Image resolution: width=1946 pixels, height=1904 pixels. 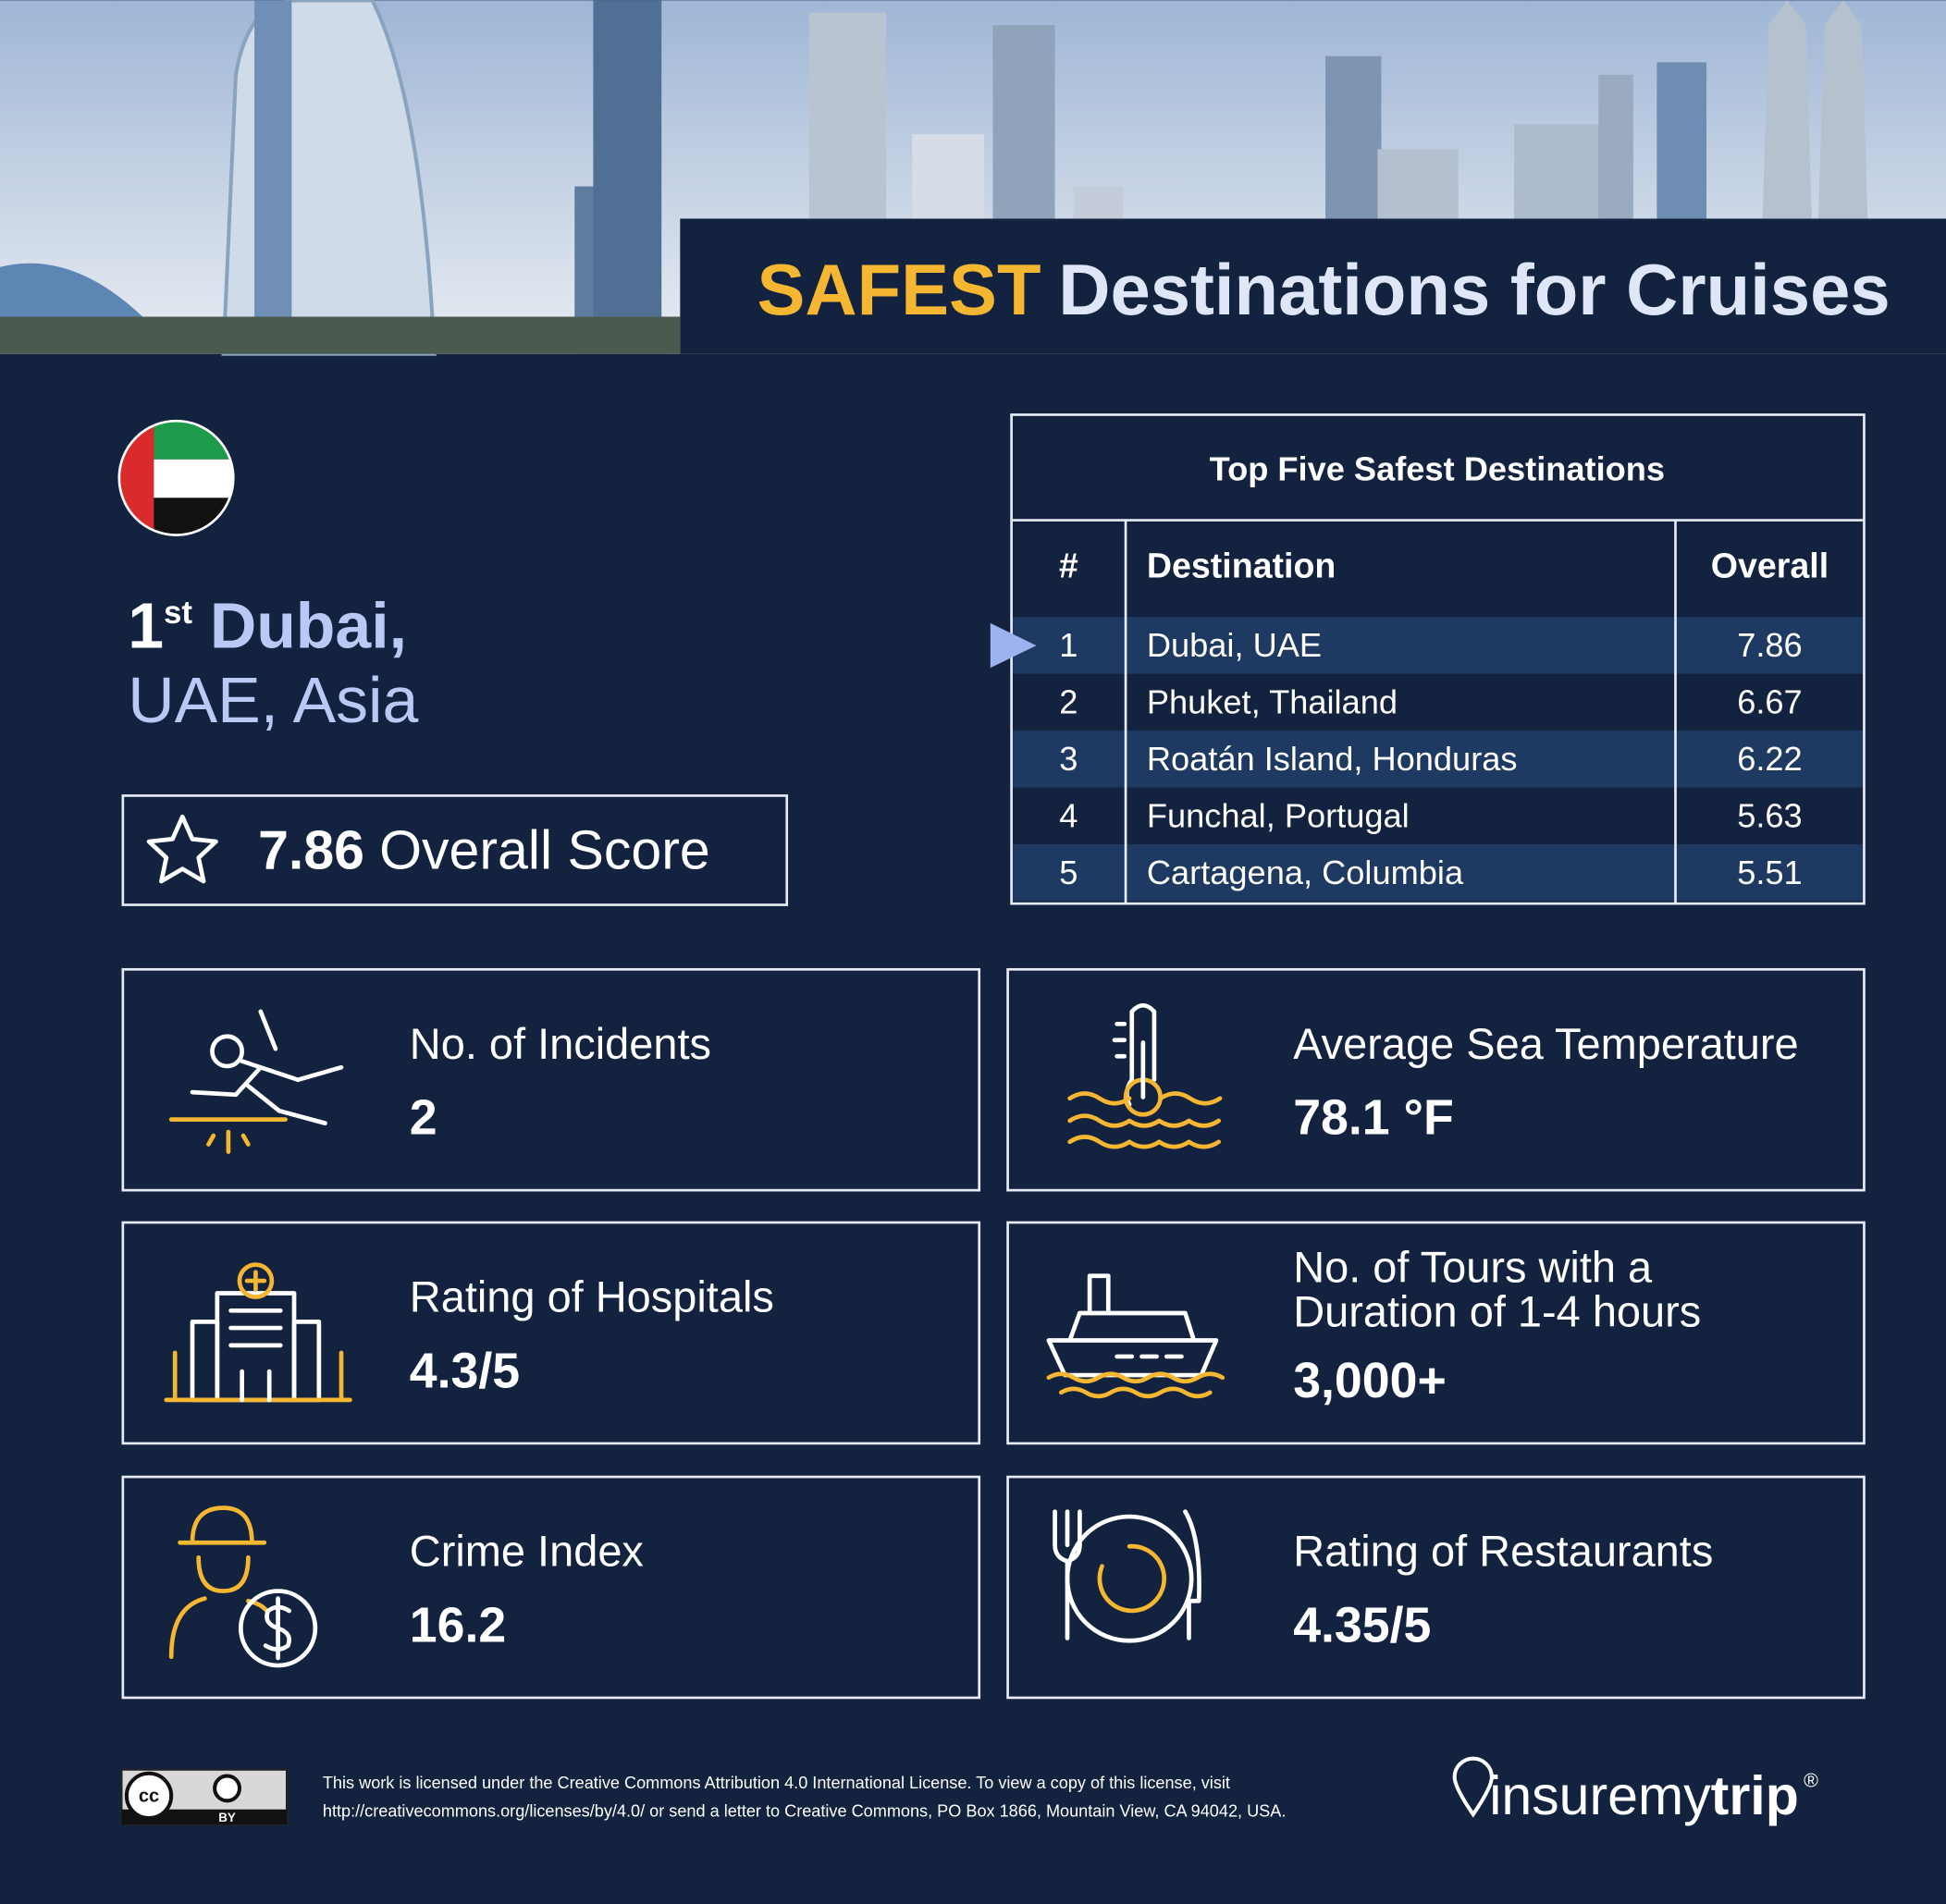 What do you see at coordinates (1362, 1625) in the screenshot?
I see `stat-value: 4.35/5` at bounding box center [1362, 1625].